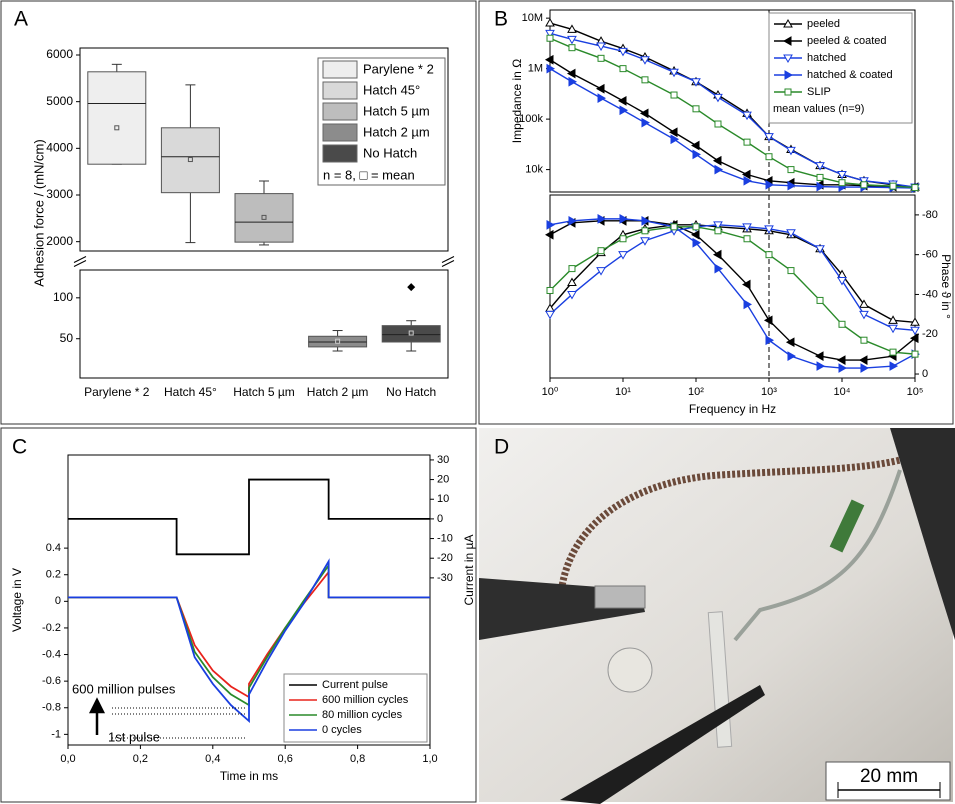  What do you see at coordinates (445, 538) in the screenshot?
I see `y-tick-label: -10` at bounding box center [445, 538].